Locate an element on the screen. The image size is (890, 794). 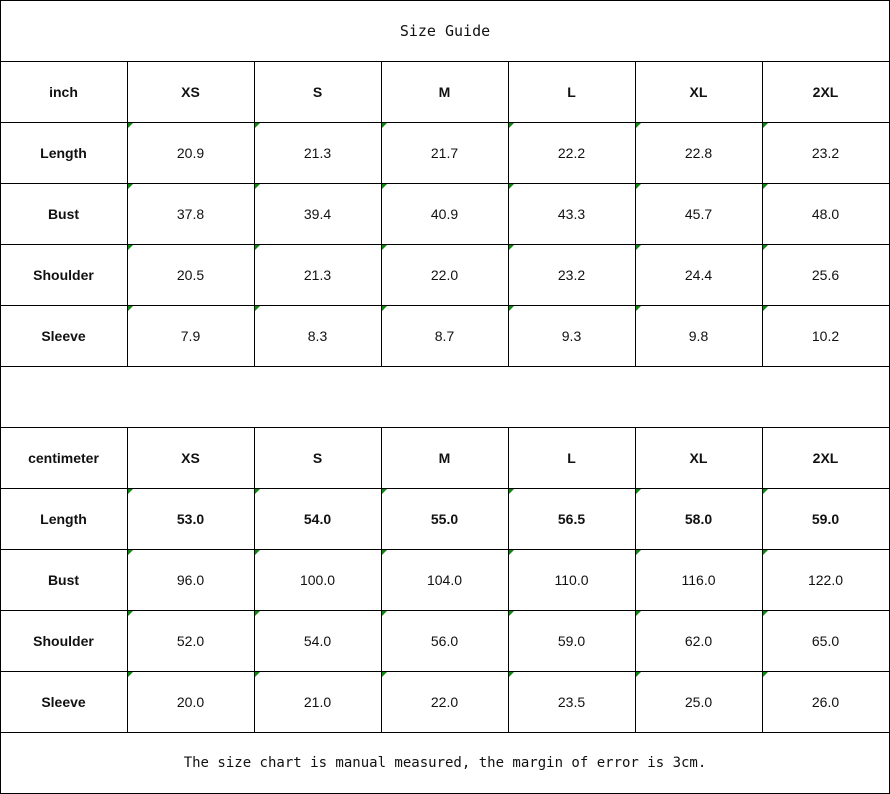
measurement-cell: 58.0 is located at coordinates (698, 518).